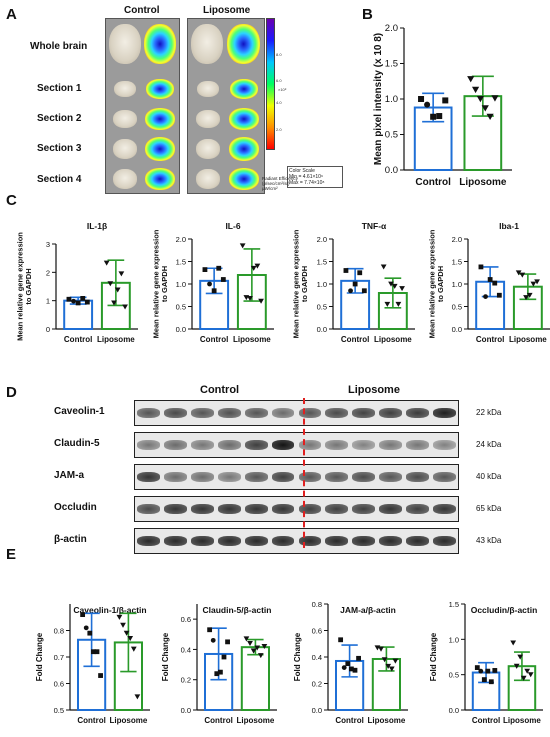  I want to click on chart-title: IL-1β, so click(97, 226).